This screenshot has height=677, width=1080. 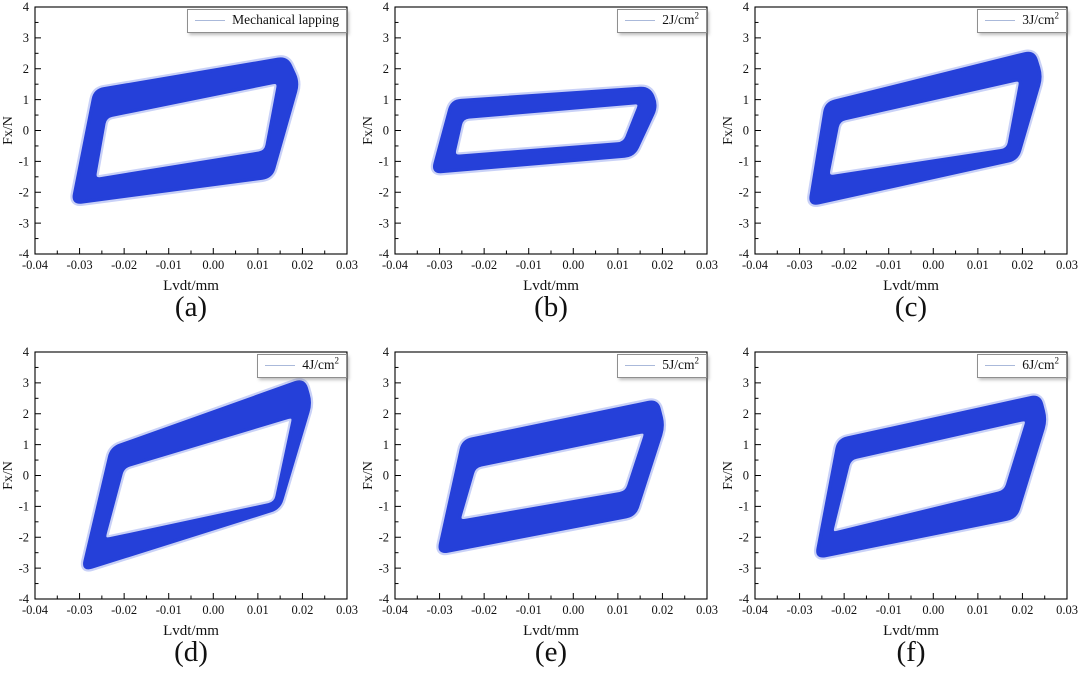 What do you see at coordinates (662, 21) in the screenshot?
I see `legend-box-b: 2J/cm2` at bounding box center [662, 21].